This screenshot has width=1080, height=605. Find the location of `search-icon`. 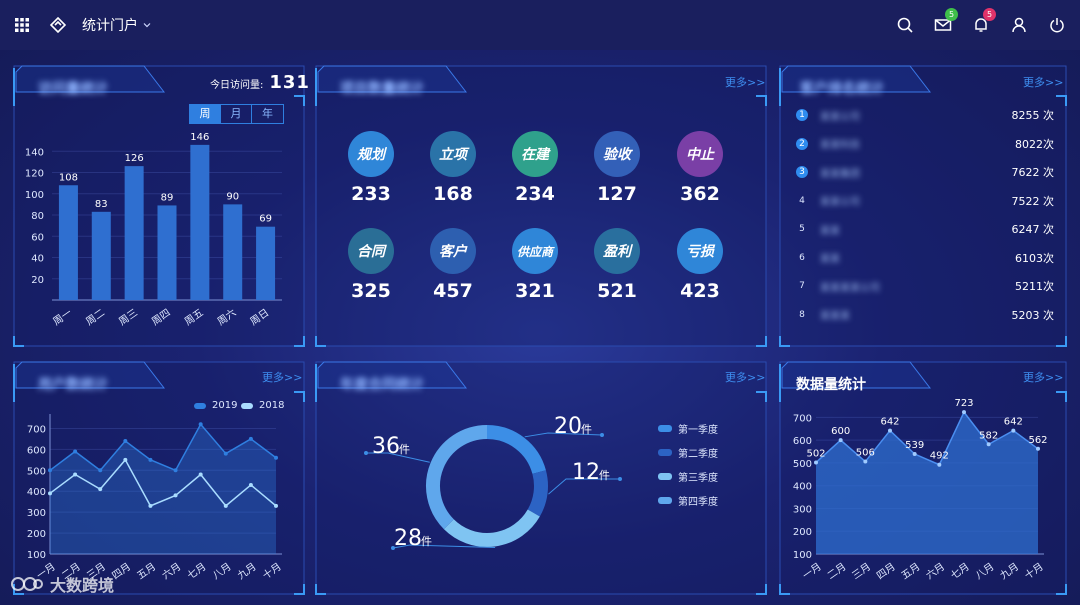

search-icon is located at coordinates (905, 25).